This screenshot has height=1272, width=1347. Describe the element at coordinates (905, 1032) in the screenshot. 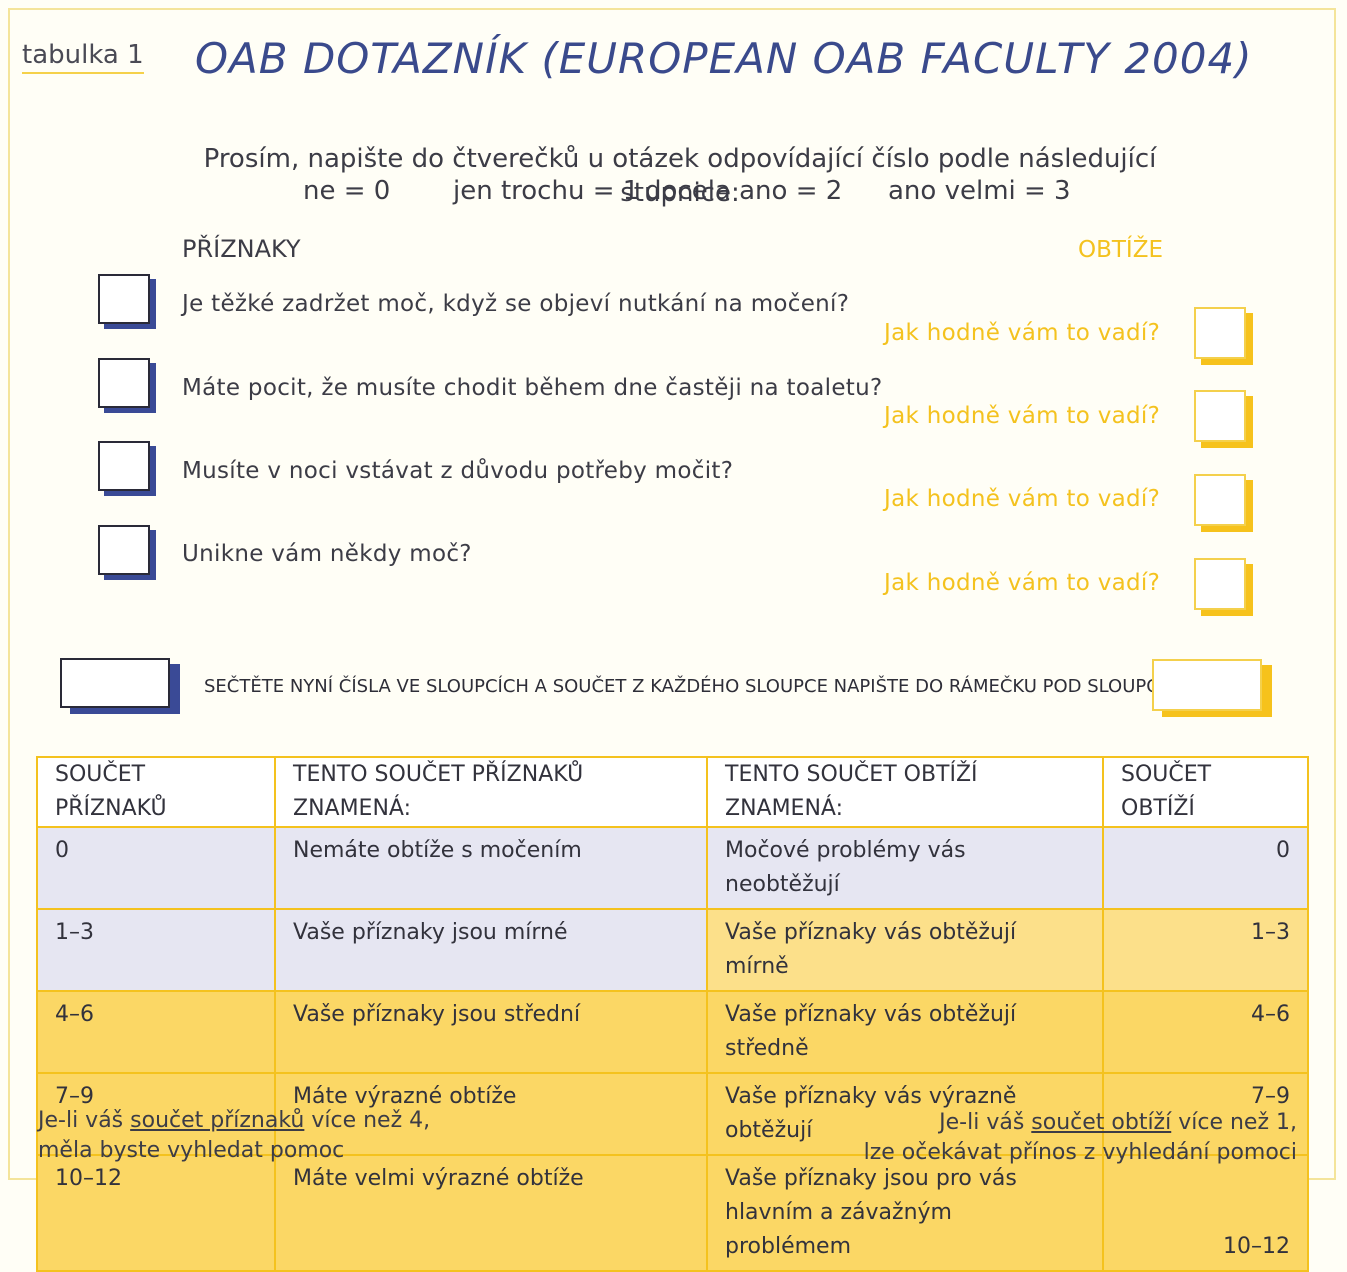

I see `table-cell: Vaše příznaky vás obtěžují středně` at that location.